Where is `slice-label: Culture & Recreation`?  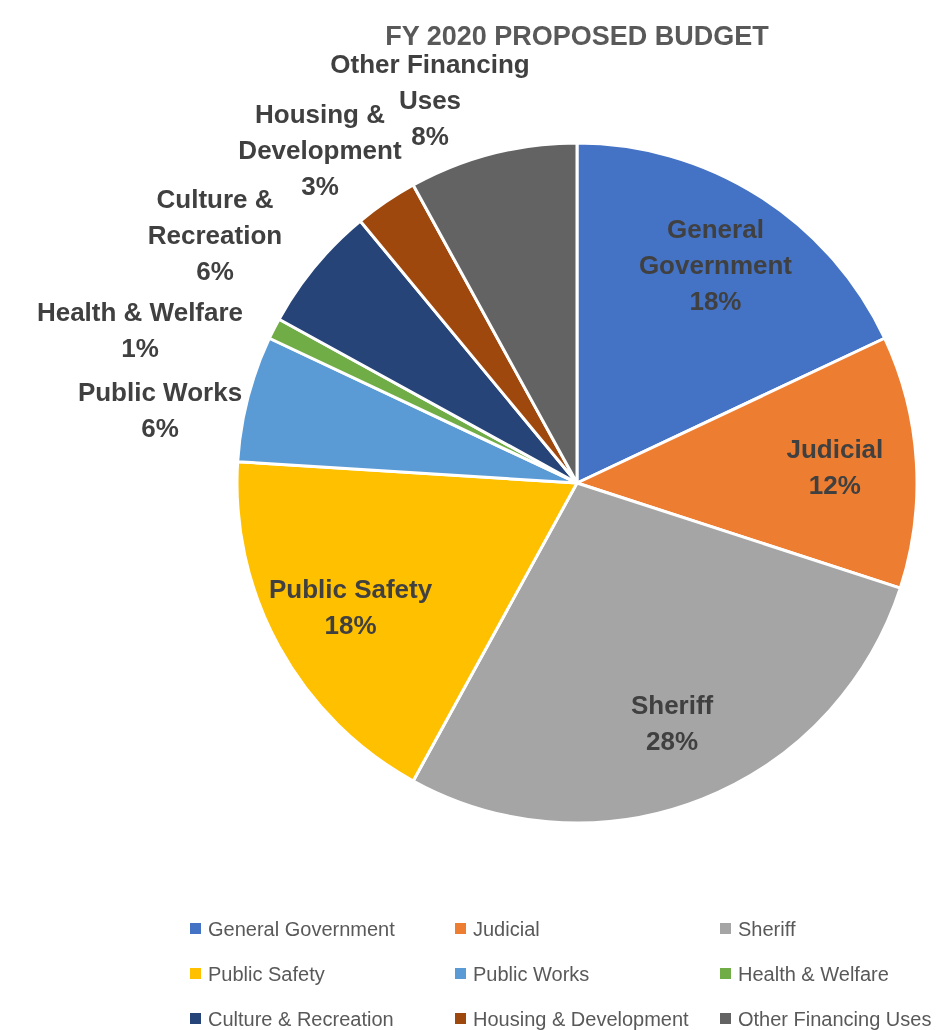
slice-label: Culture & Recreation is located at coordinates (215, 217).